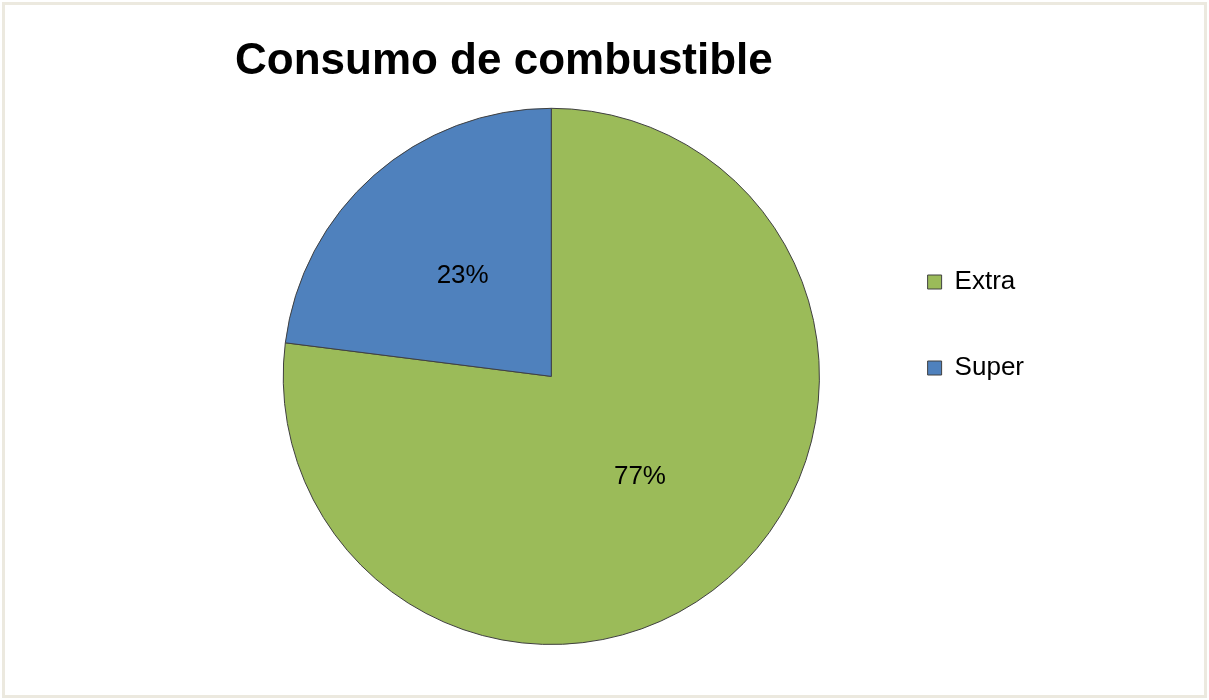  What do you see at coordinates (504, 58) in the screenshot?
I see `chart-title: Consumo de combustible` at bounding box center [504, 58].